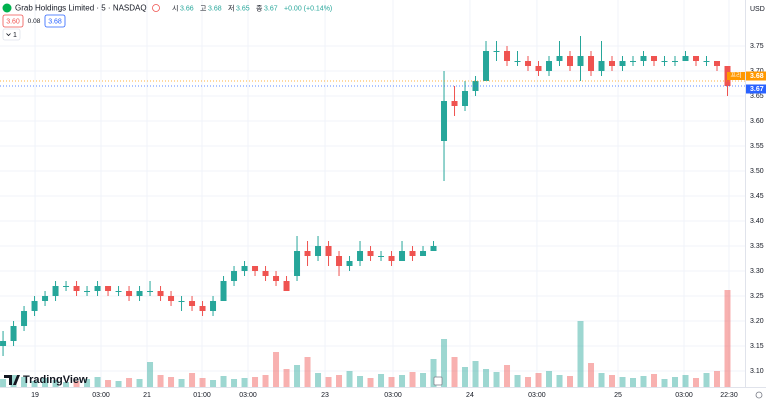  What do you see at coordinates (202, 395) in the screenshot?
I see `x-tick-label: 01:00` at bounding box center [202, 395].